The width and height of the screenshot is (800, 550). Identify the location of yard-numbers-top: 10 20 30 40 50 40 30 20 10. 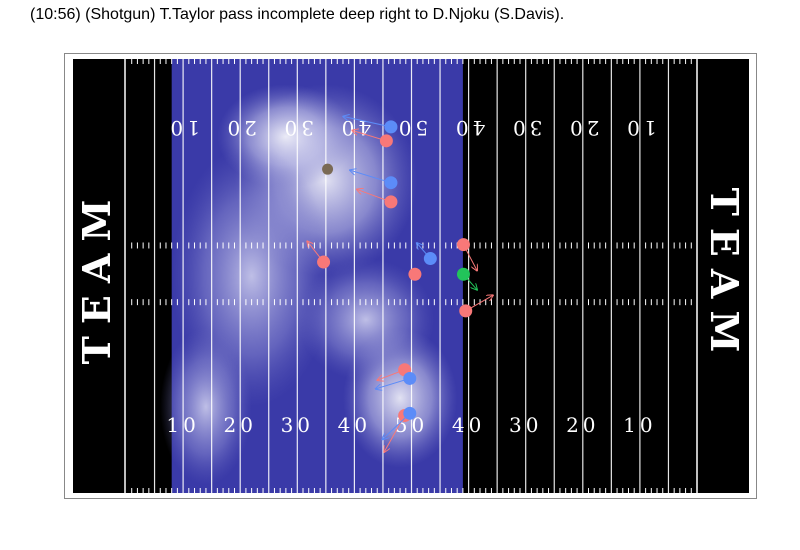
(411, 128).